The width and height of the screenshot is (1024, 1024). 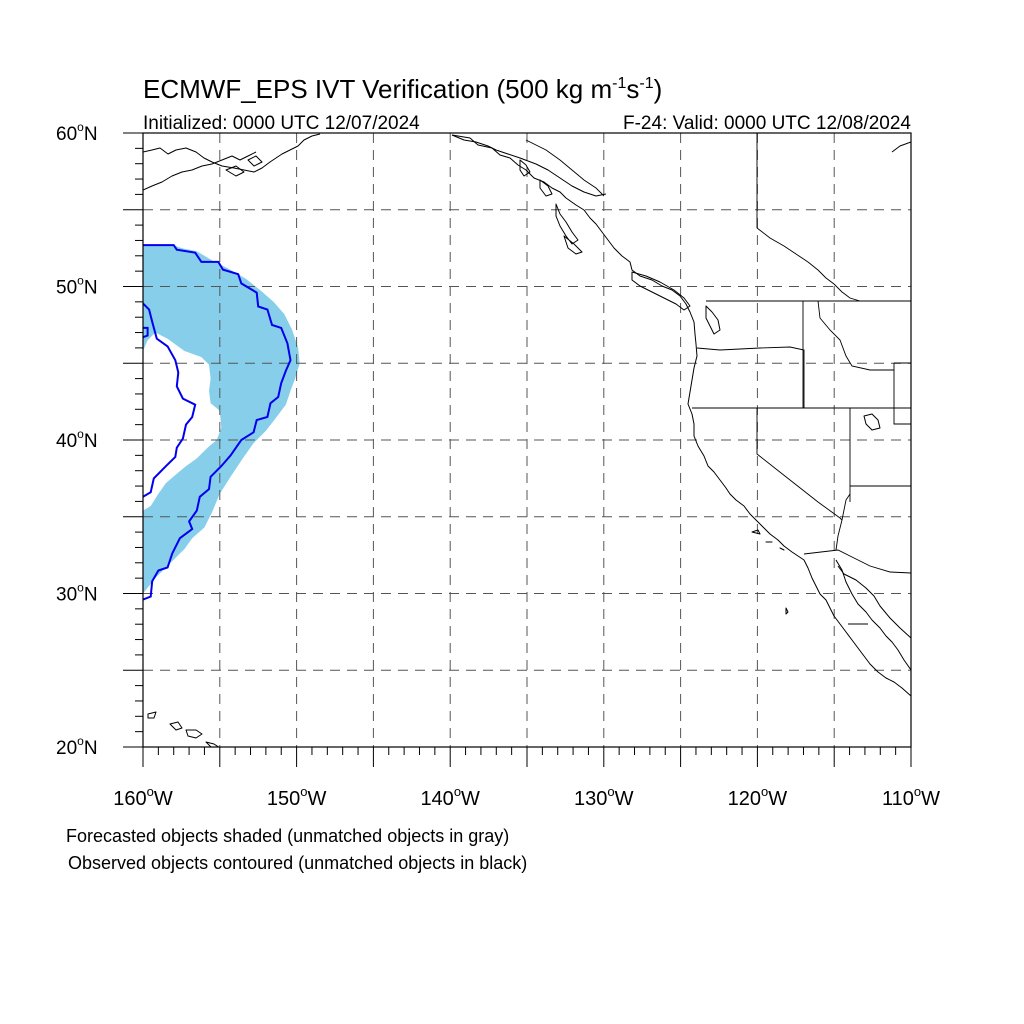 What do you see at coordinates (808, 264) in the screenshot?
I see `bc-alberta-border` at bounding box center [808, 264].